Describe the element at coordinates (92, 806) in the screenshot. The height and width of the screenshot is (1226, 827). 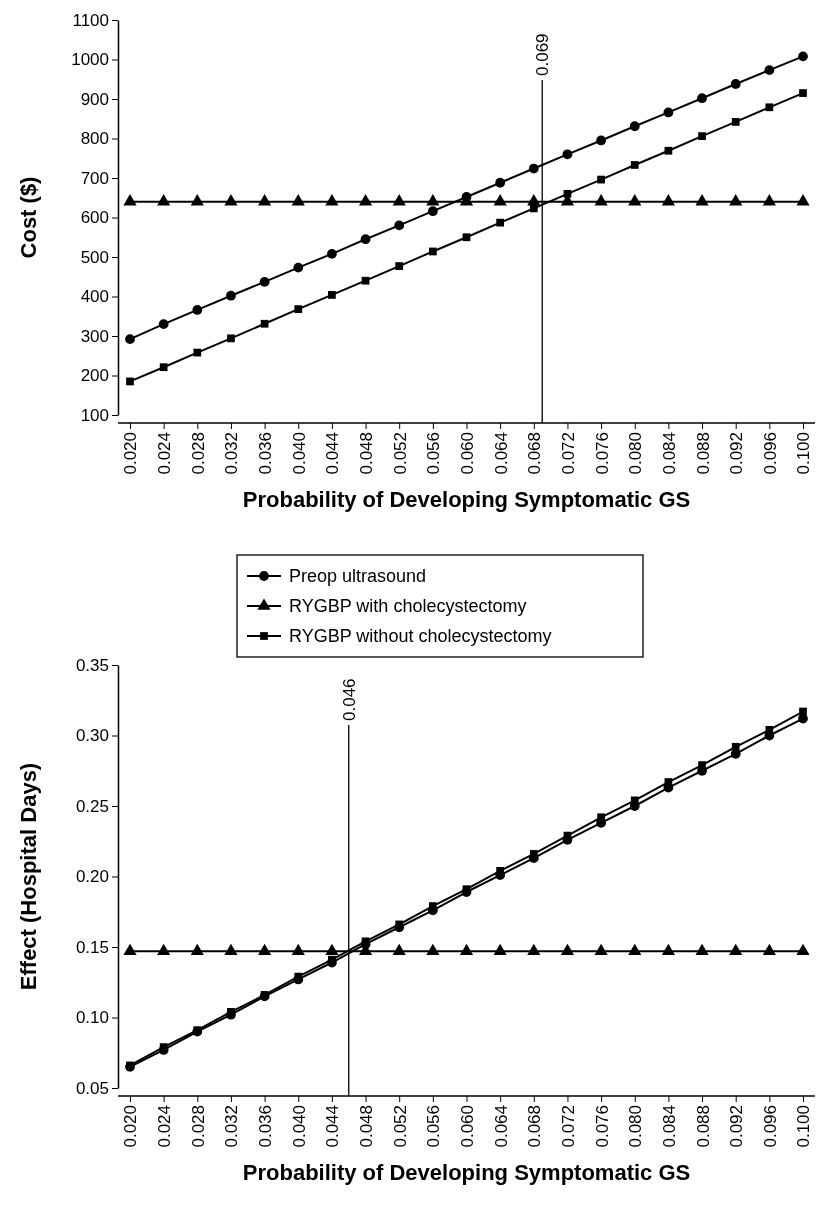
I see `y-tick-label: 0.25` at that location.